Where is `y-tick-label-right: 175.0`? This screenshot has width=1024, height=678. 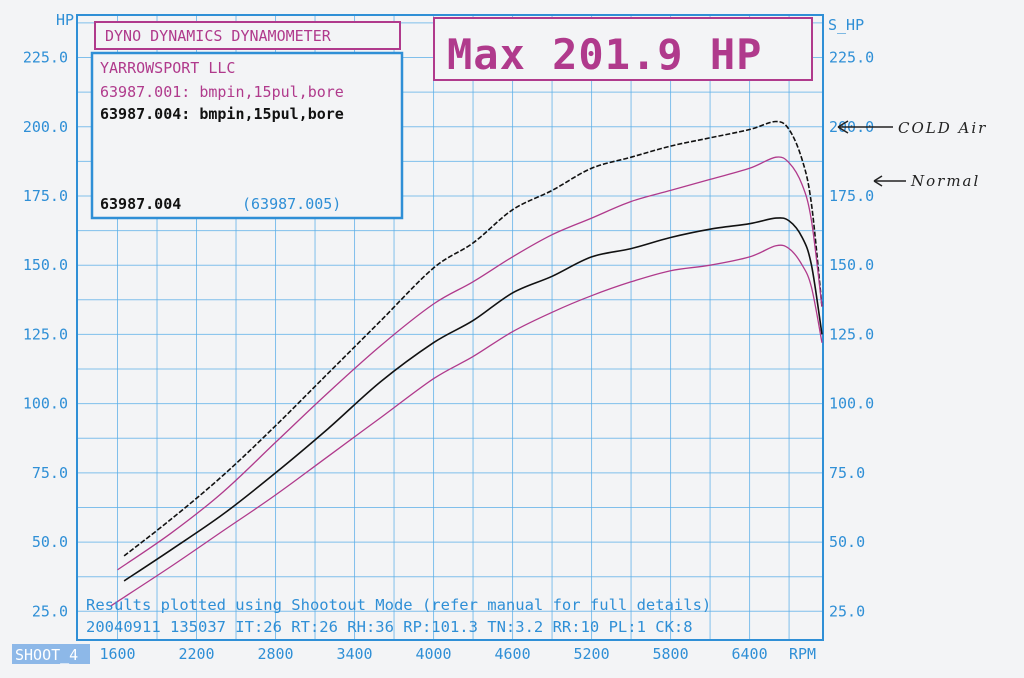 y-tick-label-right: 175.0 is located at coordinates (851, 196).